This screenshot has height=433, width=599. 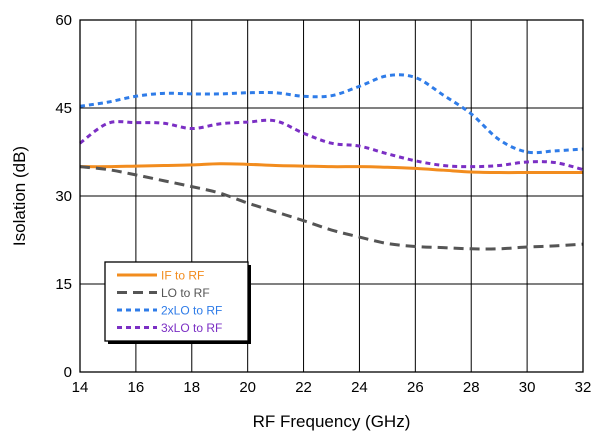 I want to click on x-tick-label: 20, so click(x=247, y=387).